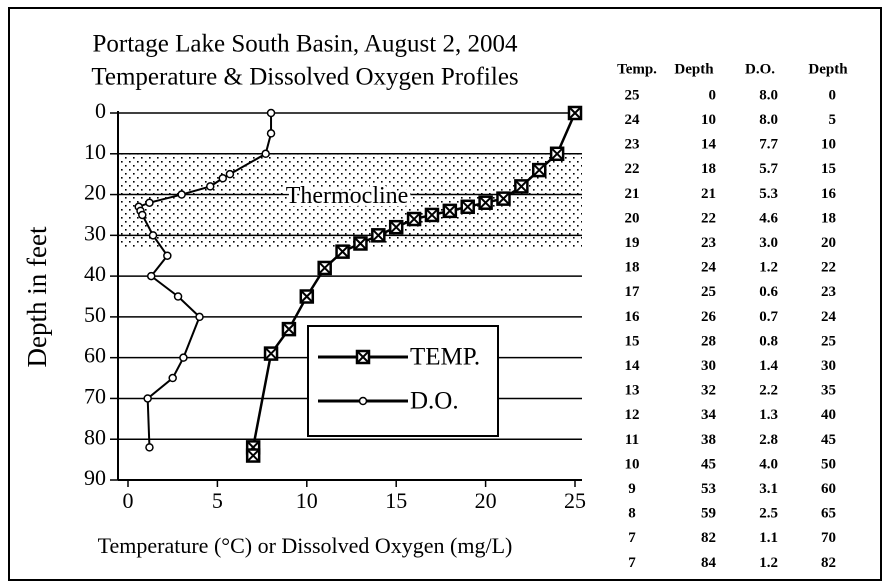 This screenshot has height=587, width=884. I want to click on legend-label: TEMP., so click(445, 357).